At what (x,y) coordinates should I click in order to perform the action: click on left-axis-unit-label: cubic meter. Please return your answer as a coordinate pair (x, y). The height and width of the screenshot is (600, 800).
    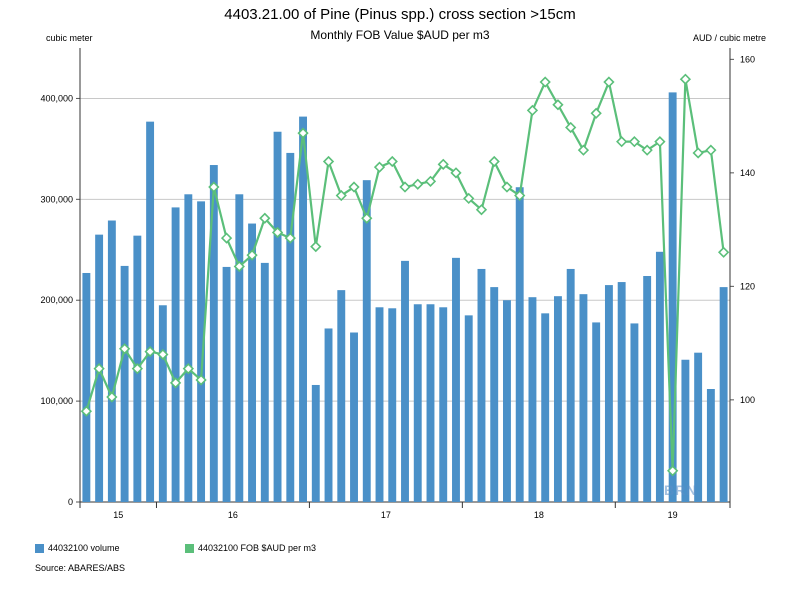
    Looking at the image, I should click on (69, 38).